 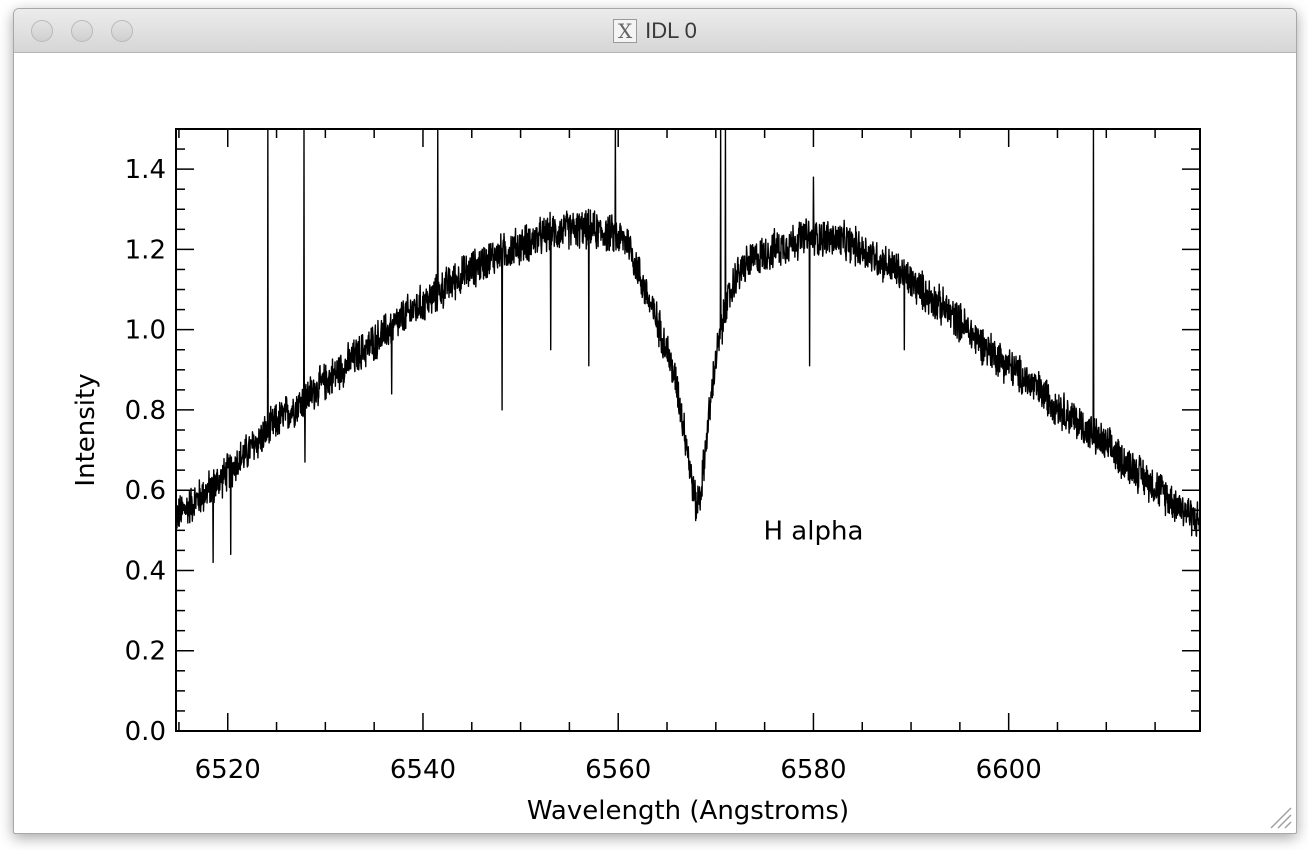 What do you see at coordinates (618, 770) in the screenshot?
I see `x-tick-label: 6560` at bounding box center [618, 770].